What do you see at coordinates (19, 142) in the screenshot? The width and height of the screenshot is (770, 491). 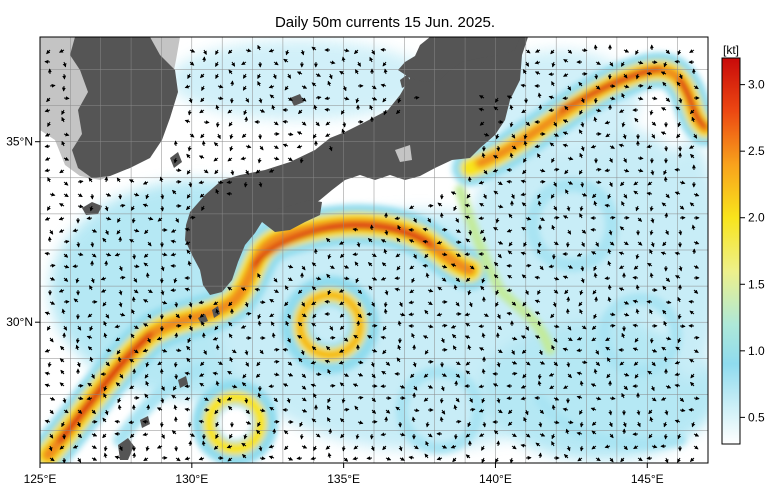 I see `y-tick-label: 35°N` at bounding box center [19, 142].